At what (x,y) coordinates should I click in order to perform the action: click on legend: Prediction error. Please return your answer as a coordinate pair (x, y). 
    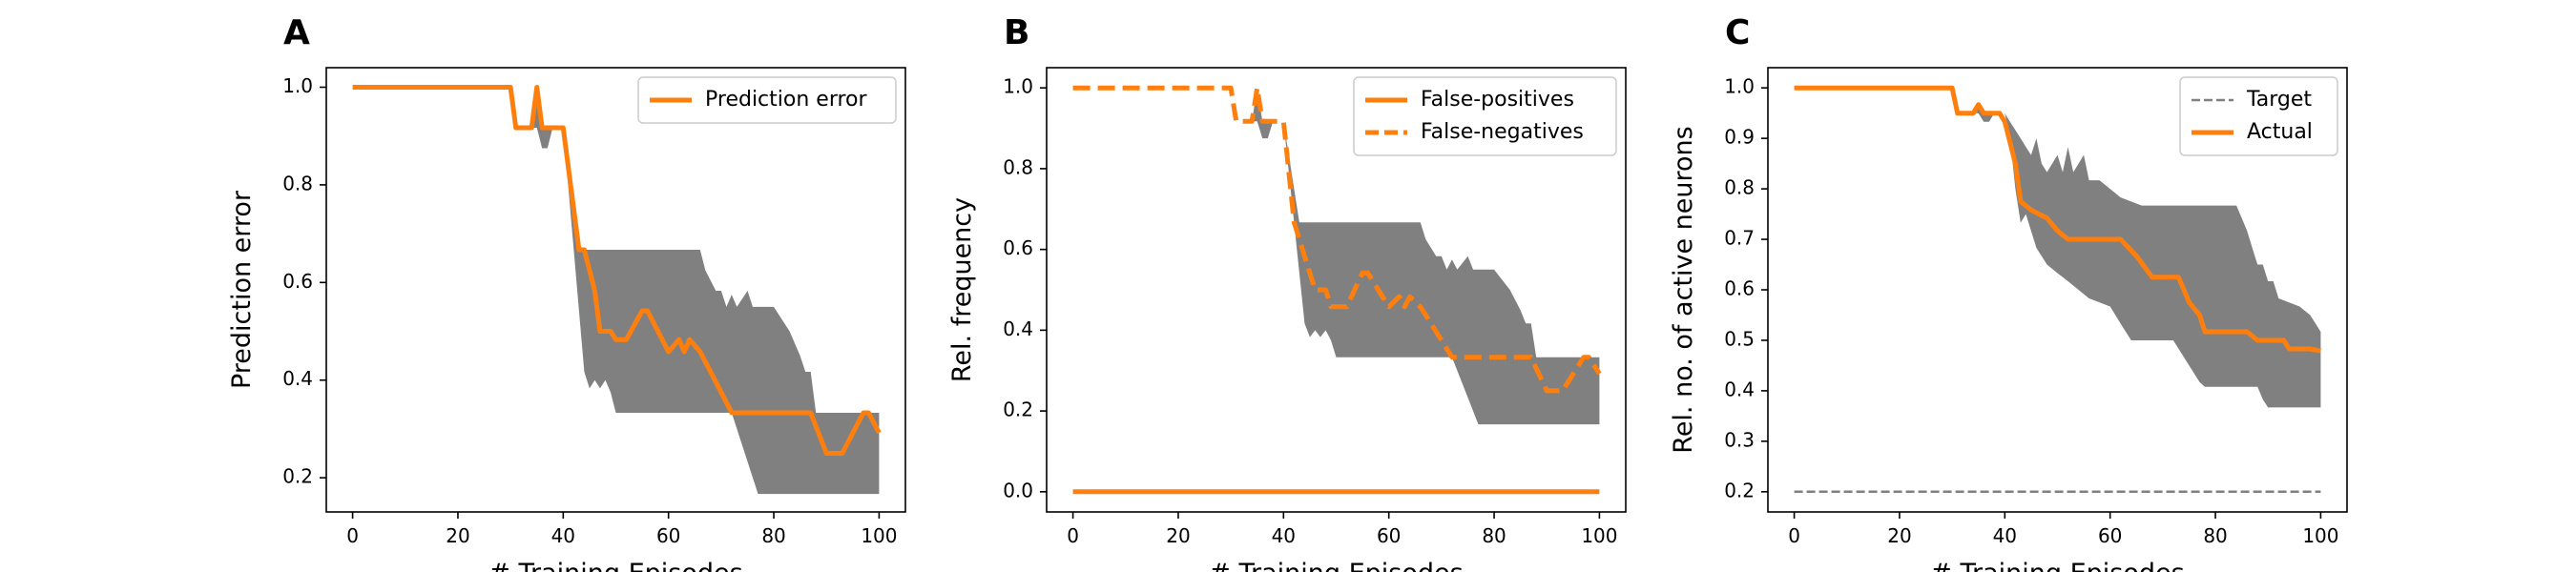
    Looking at the image, I should click on (767, 100).